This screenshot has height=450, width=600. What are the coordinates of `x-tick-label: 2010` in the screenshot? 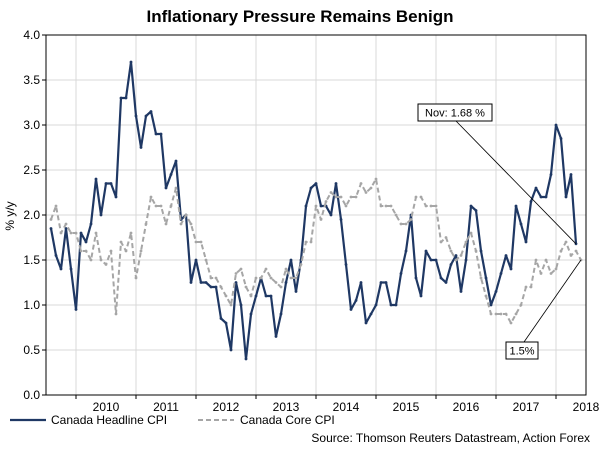 It's located at (106, 407).